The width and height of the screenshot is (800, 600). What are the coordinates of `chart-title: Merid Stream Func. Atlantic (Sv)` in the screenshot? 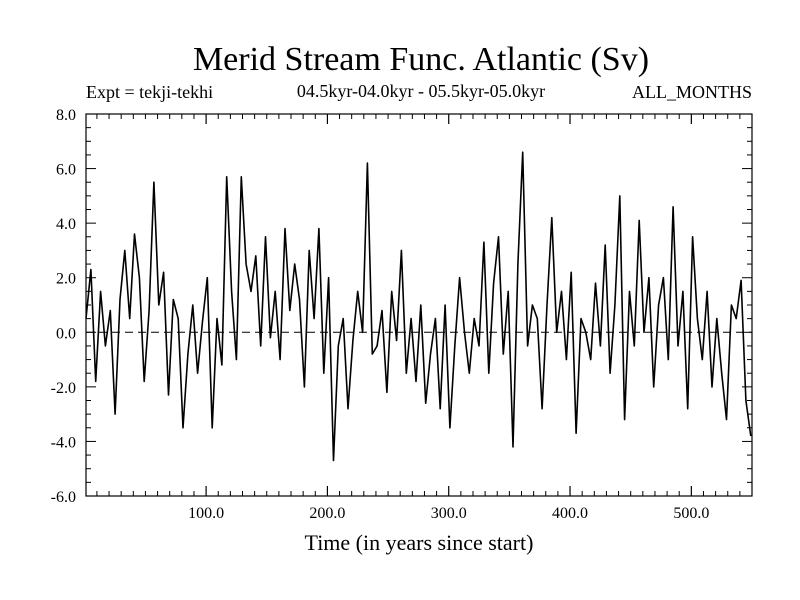 It's located at (421, 59).